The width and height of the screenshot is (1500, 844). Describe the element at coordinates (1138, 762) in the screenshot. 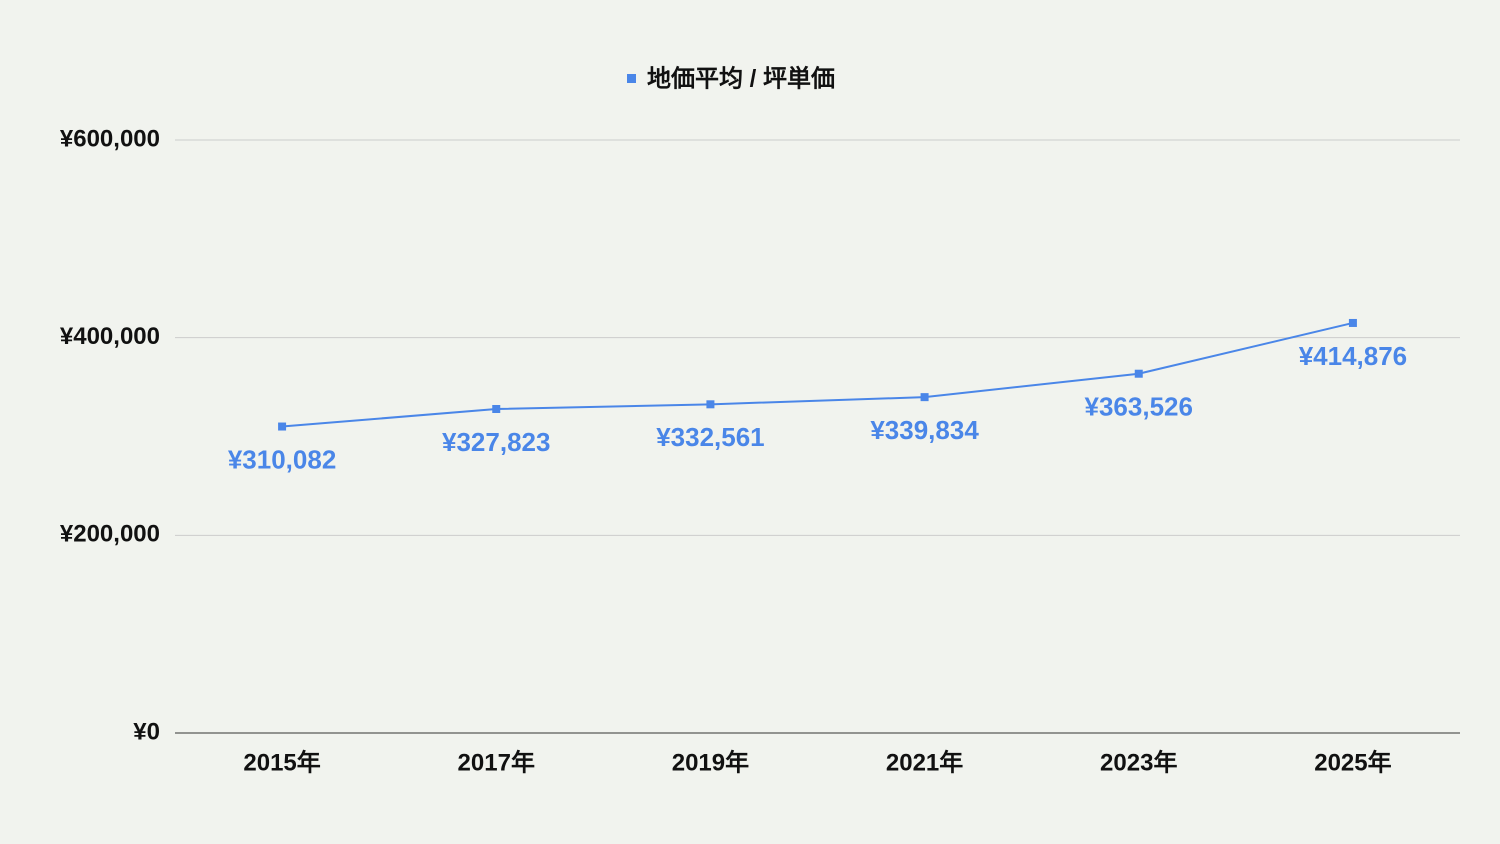

I see `x-tick-label: 2023年` at that location.